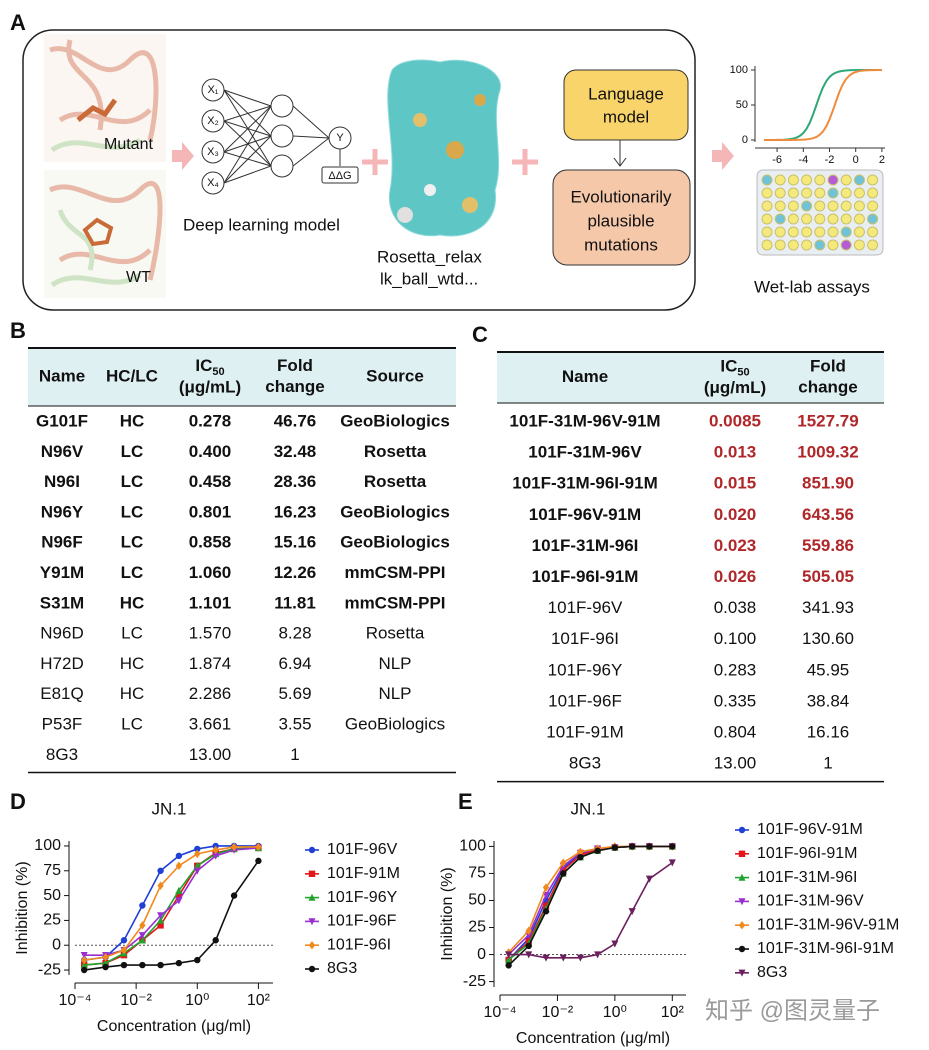  What do you see at coordinates (745, 140) in the screenshot?
I see `tick-label: 0` at bounding box center [745, 140].